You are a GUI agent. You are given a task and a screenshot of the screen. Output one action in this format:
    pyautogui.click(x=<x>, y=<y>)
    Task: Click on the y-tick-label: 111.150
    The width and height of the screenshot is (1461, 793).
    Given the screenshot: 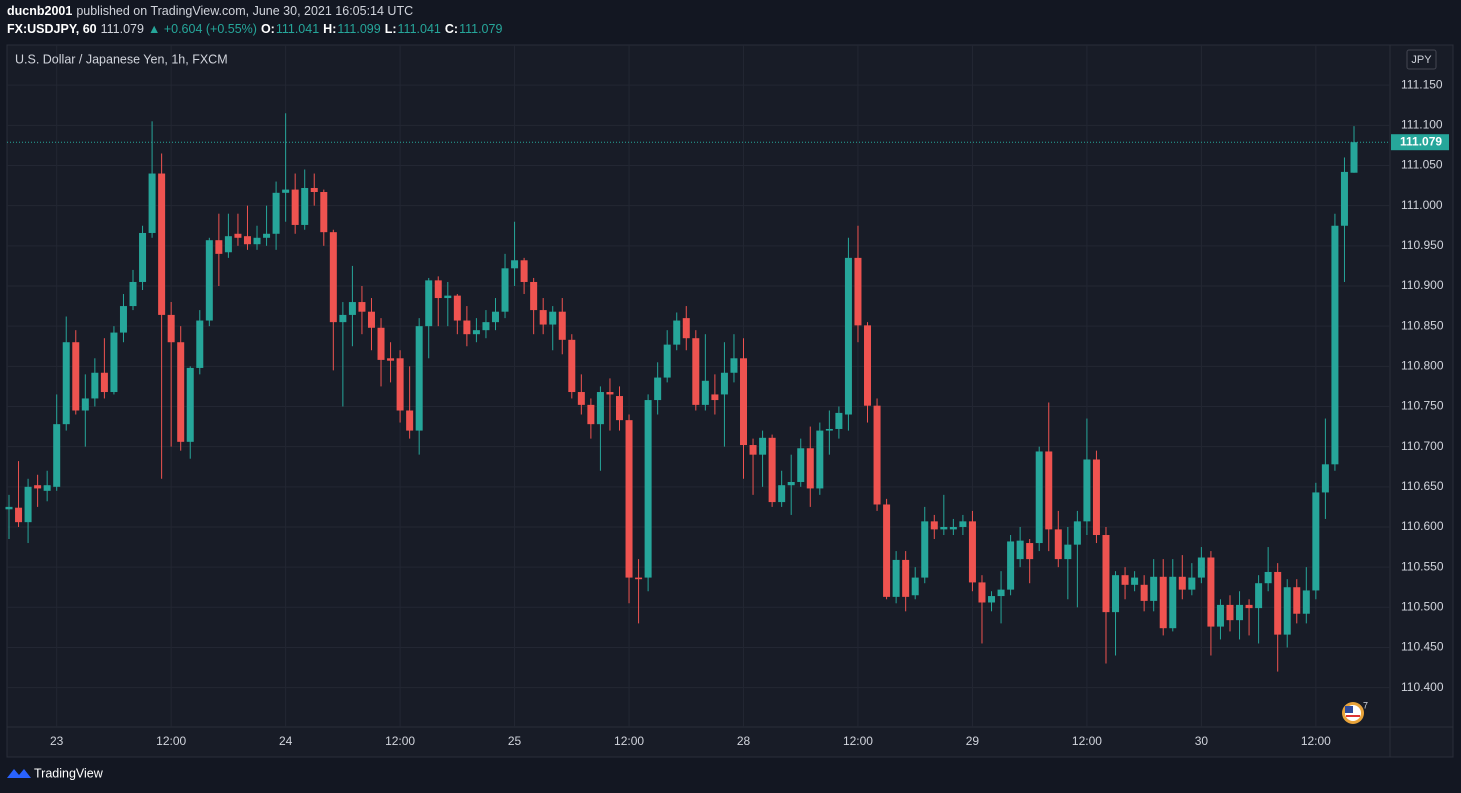 What is the action you would take?
    pyautogui.click(x=1422, y=84)
    